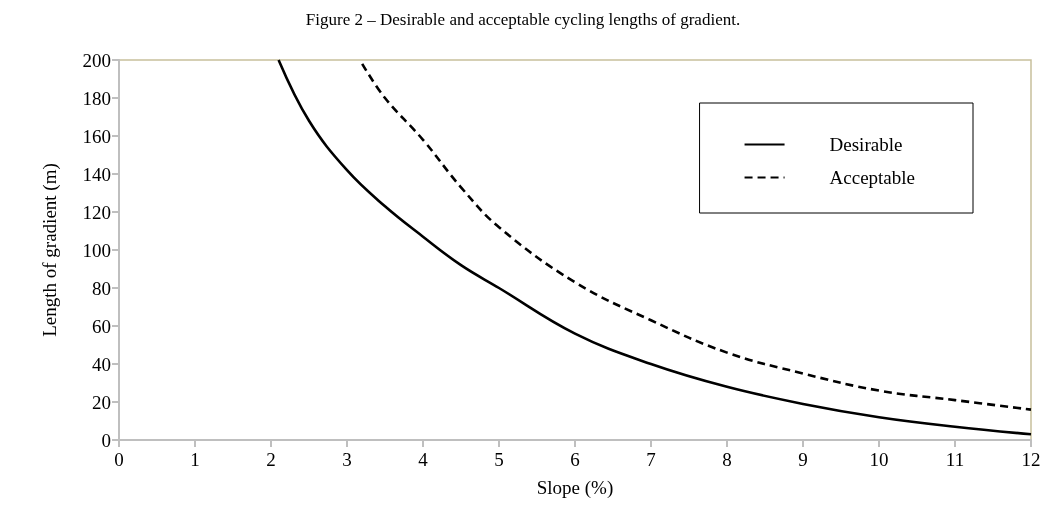  I want to click on y-axis-title: Length of gradient (m), so click(50, 250).